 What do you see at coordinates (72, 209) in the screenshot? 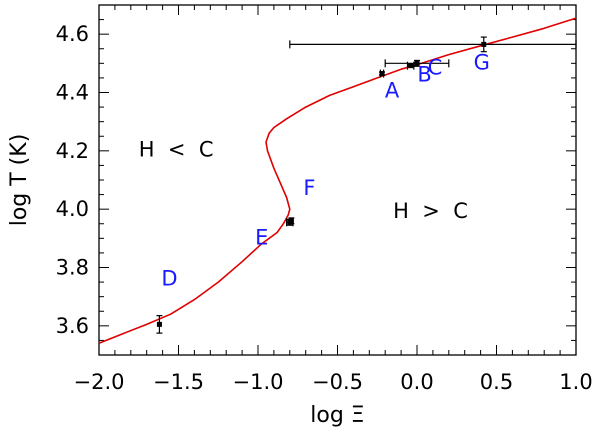
I see `y-tick-label: 4.0` at bounding box center [72, 209].